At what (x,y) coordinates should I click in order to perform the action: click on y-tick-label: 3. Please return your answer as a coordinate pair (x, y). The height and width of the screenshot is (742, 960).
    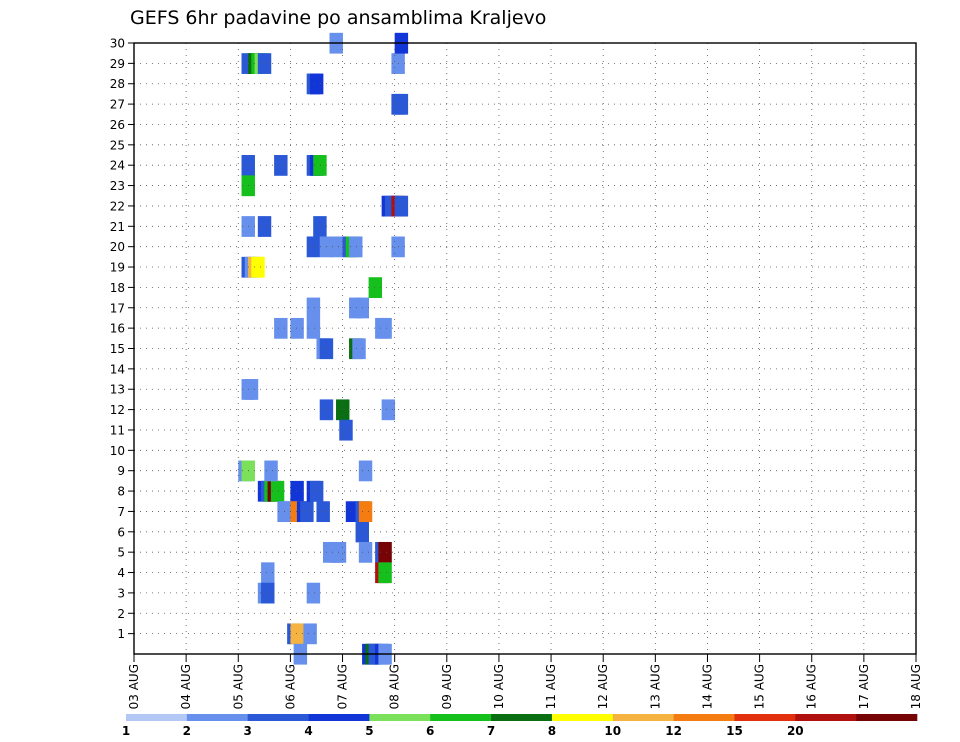
    Looking at the image, I should click on (121, 593).